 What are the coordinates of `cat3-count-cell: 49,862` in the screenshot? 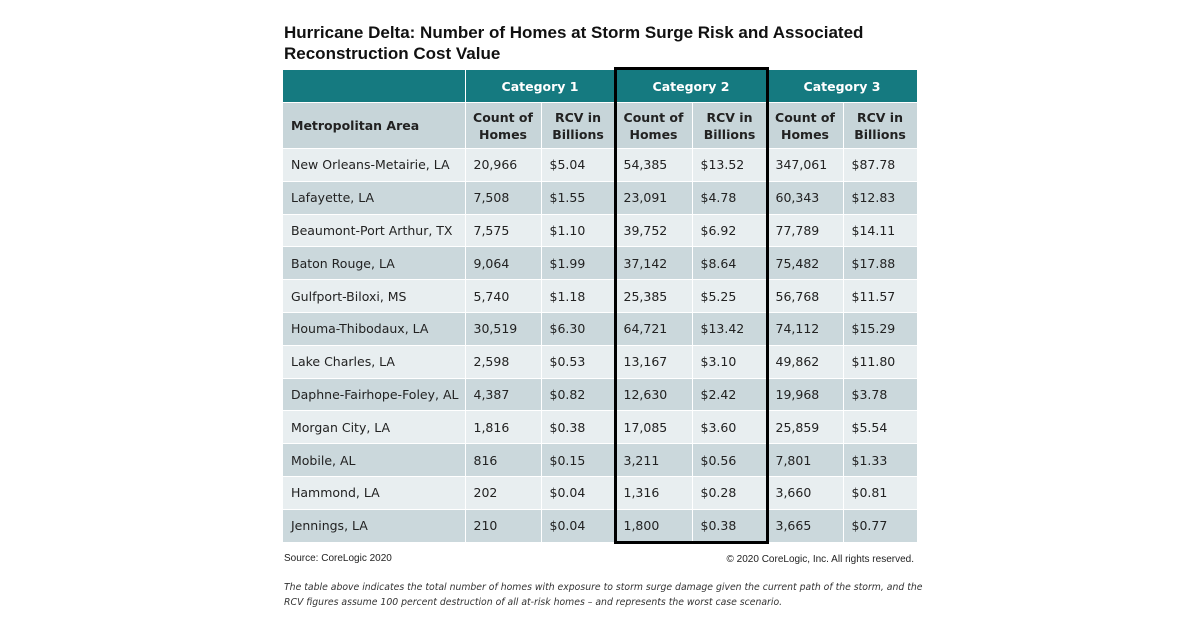 It's located at (805, 362).